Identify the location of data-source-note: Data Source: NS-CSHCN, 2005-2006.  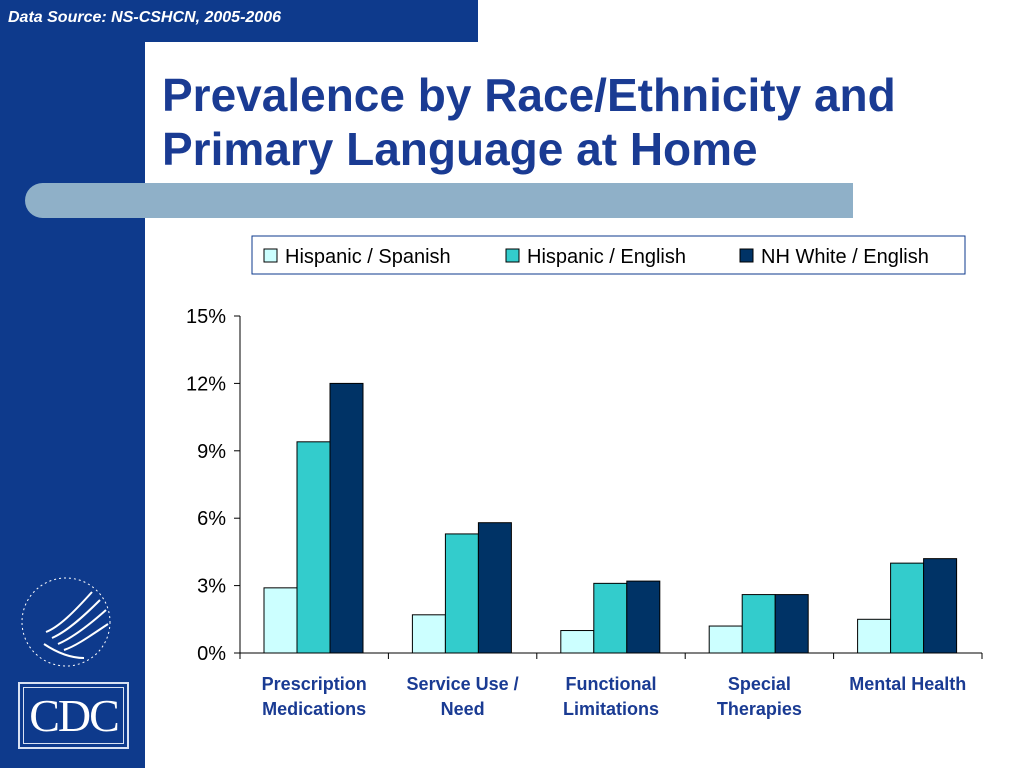
(144, 17).